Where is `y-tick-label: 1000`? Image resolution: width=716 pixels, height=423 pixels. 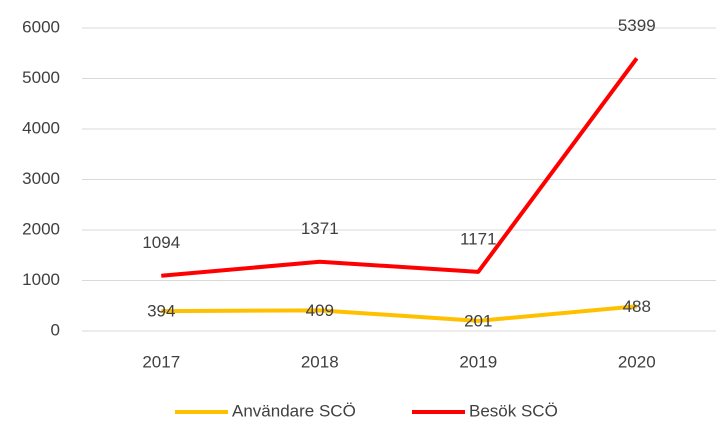
y-tick-label: 1000 is located at coordinates (41, 279).